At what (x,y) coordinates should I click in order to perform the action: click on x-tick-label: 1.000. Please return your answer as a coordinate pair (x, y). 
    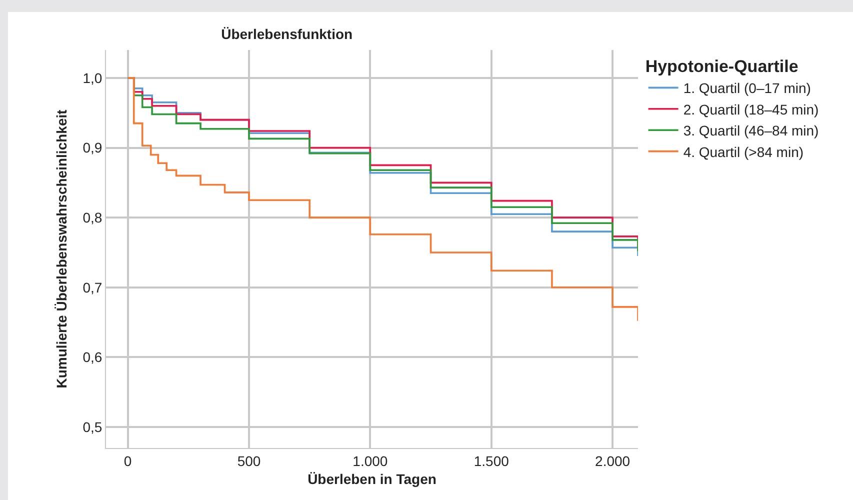
    Looking at the image, I should click on (370, 460).